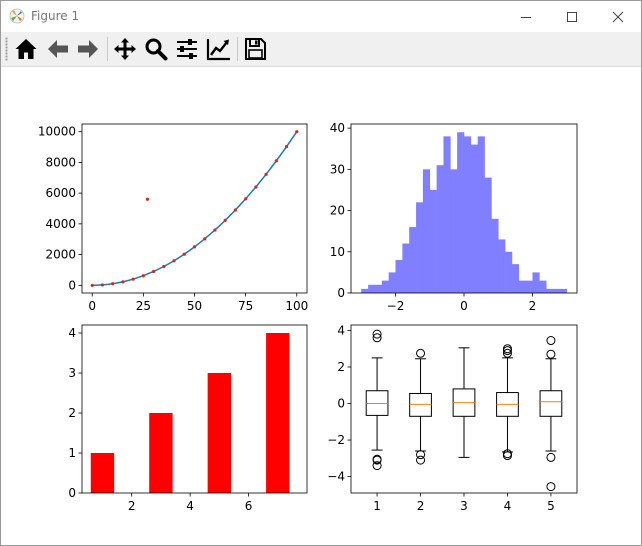  I want to click on y-tick-label: 10, so click(337, 252).